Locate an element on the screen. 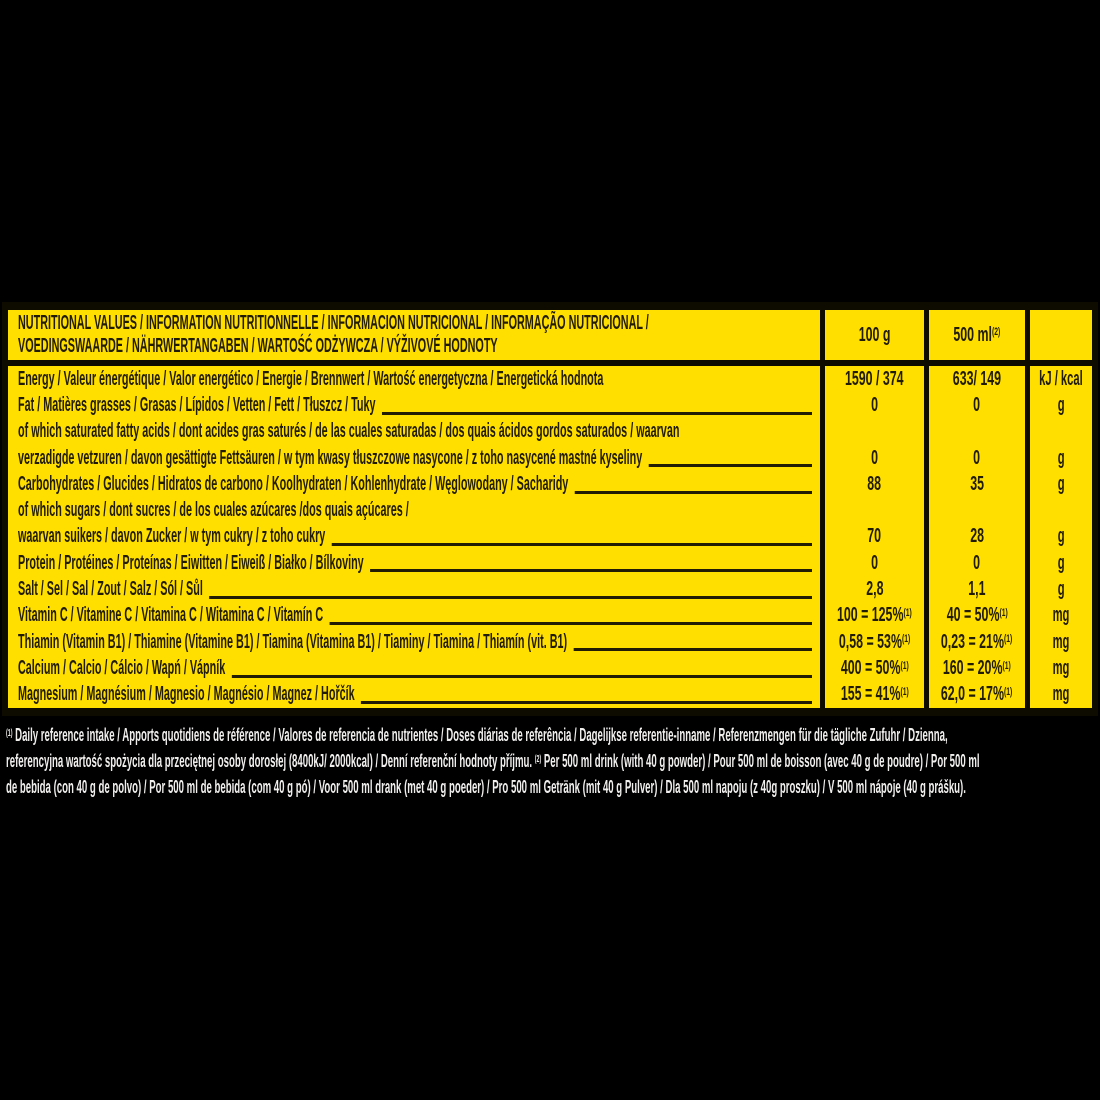 The height and width of the screenshot is (1100, 1100). value-500ml: 0,23 = 21%(1) is located at coordinates (976, 642).